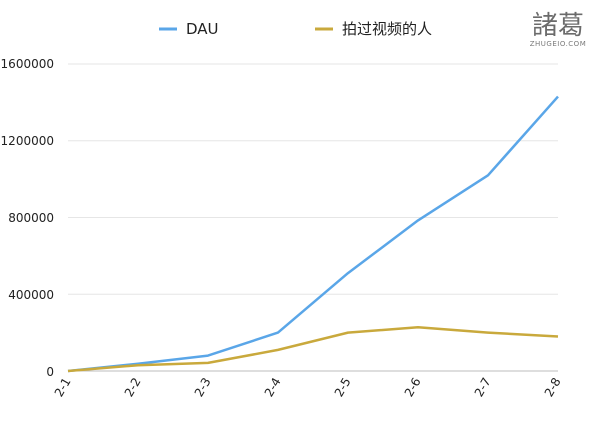 Image resolution: width=593 pixels, height=427 pixels. I want to click on y-tick-label: 0, so click(50, 372).